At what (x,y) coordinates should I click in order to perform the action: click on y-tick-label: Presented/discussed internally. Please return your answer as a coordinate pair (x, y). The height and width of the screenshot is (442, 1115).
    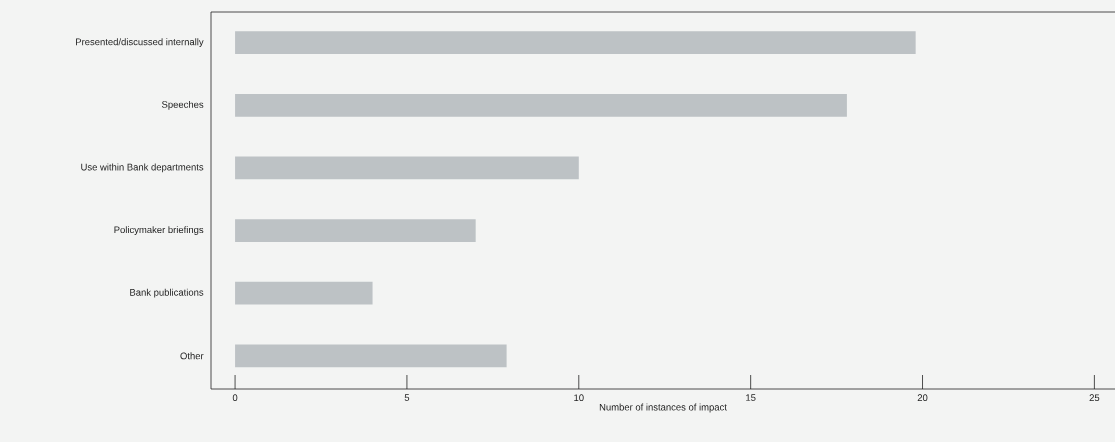
    Looking at the image, I should click on (140, 43).